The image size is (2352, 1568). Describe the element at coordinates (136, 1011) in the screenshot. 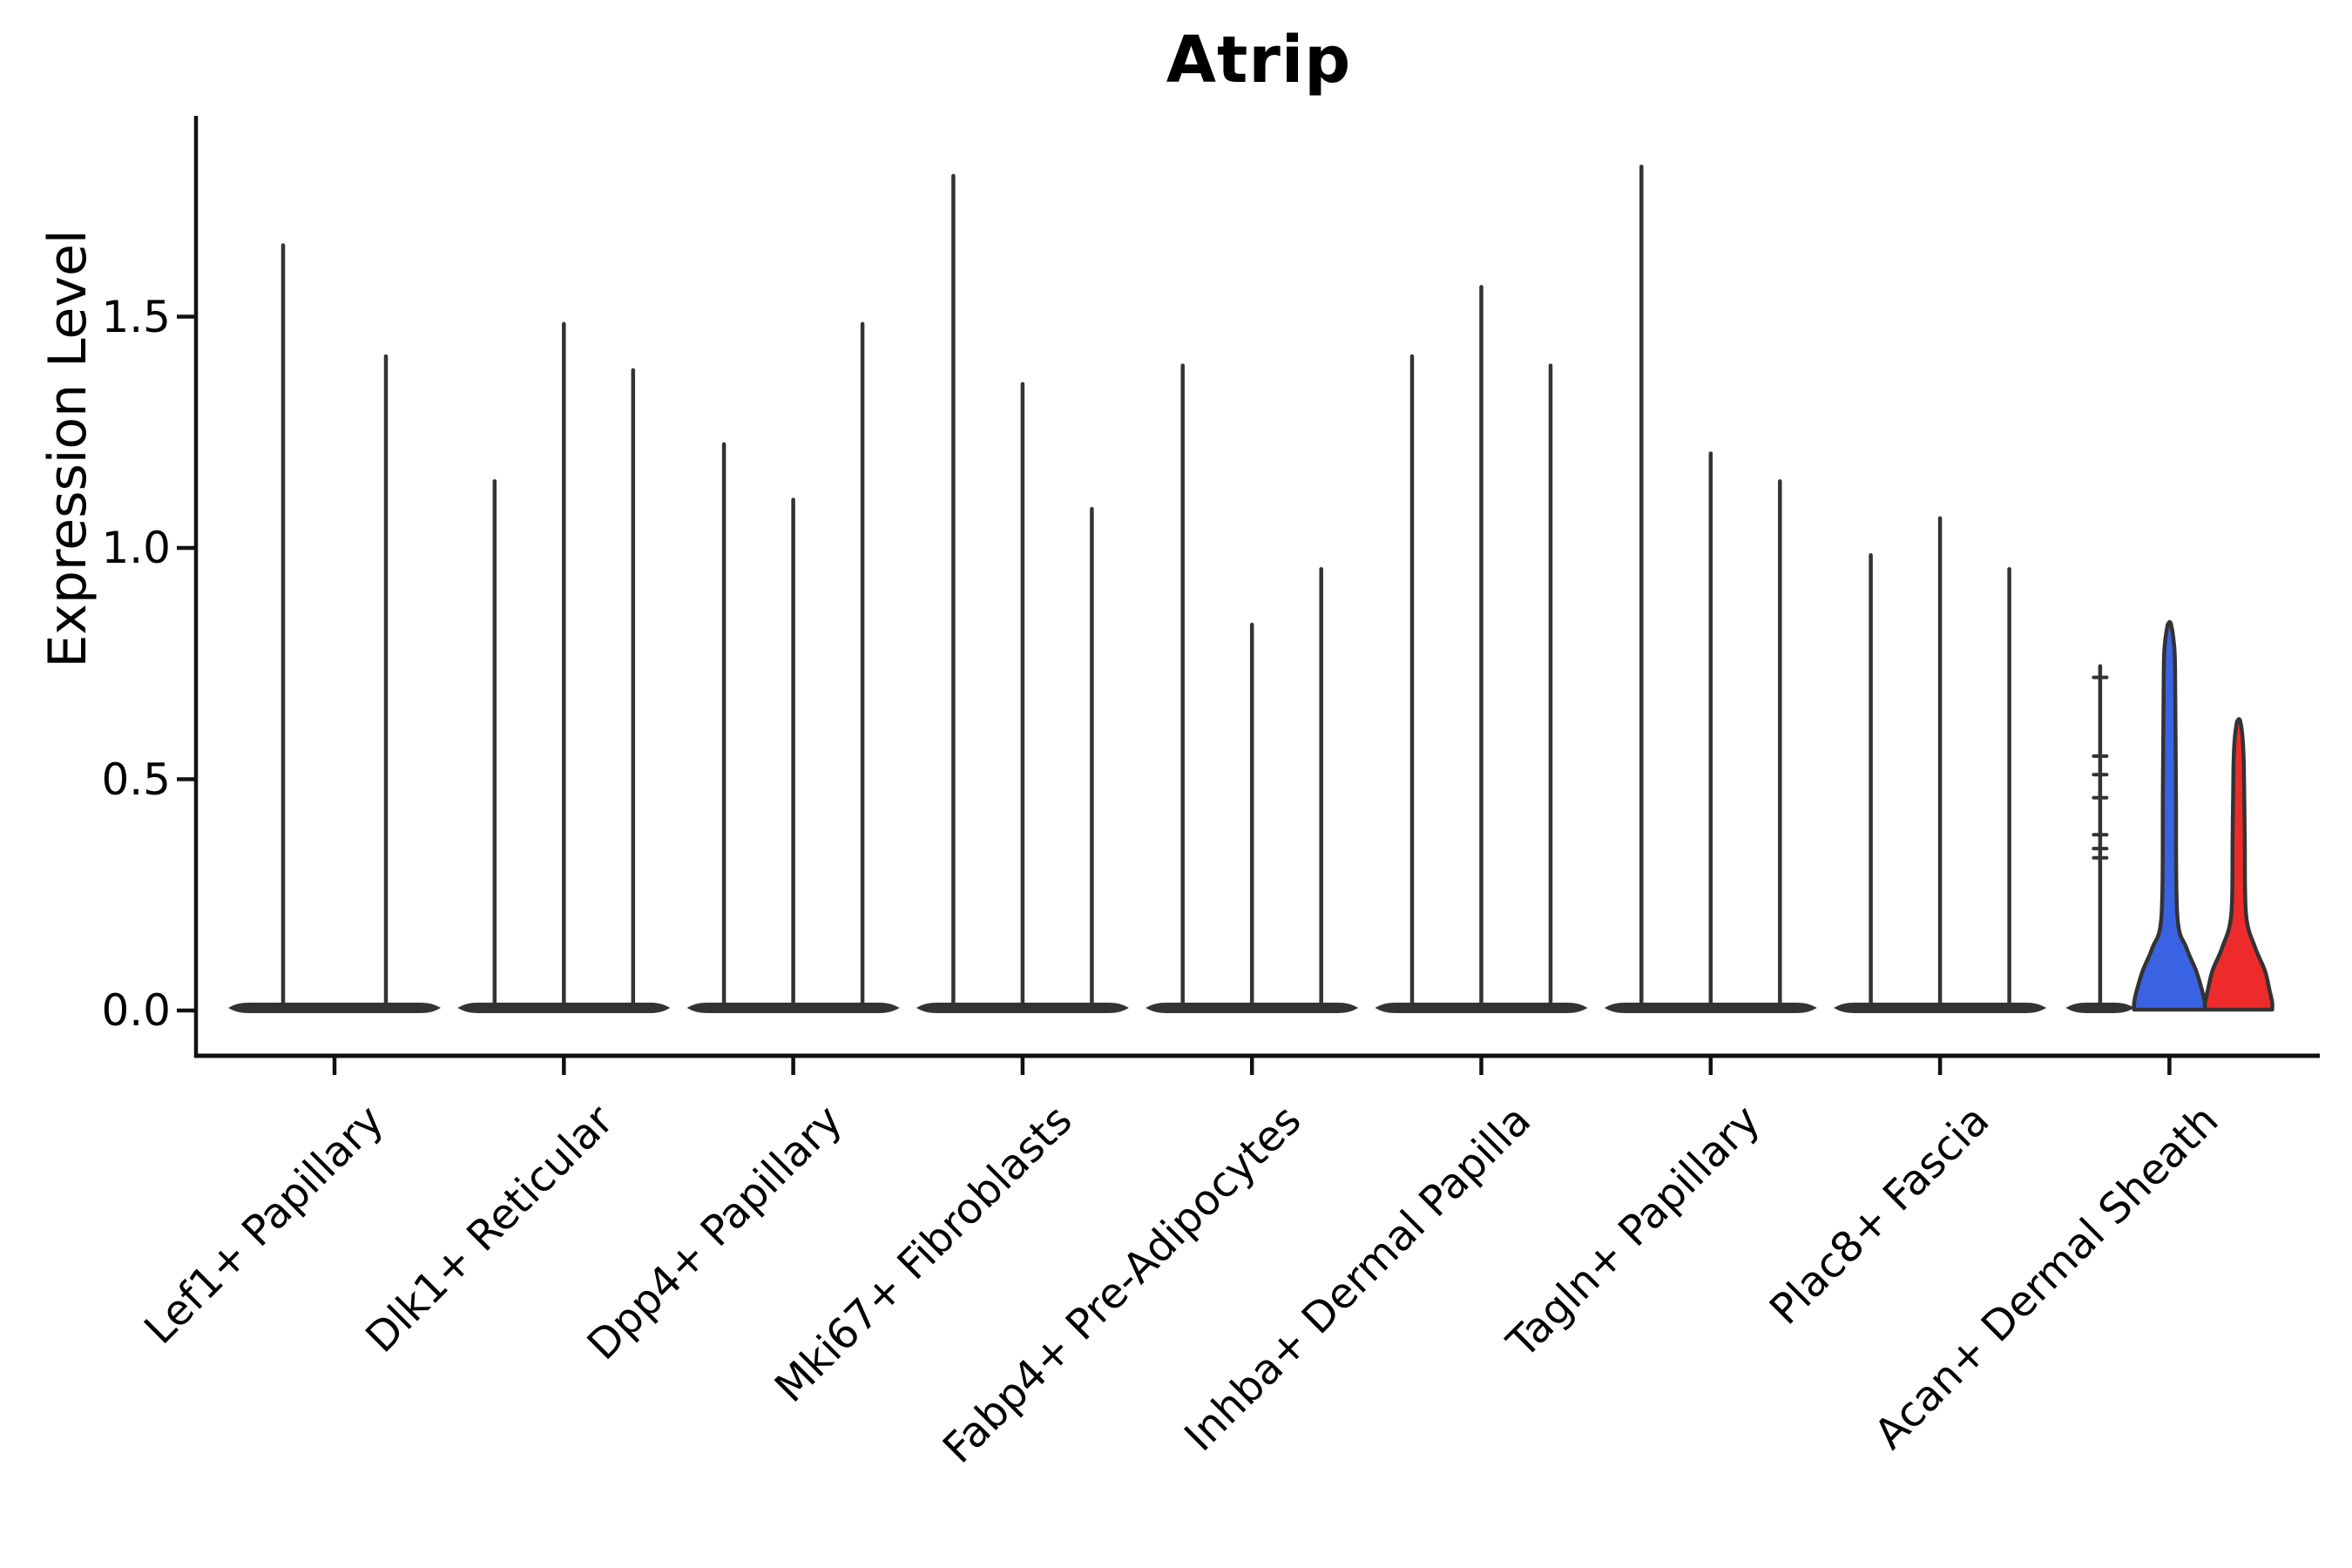

I see `y-tick-label: 0.0` at that location.